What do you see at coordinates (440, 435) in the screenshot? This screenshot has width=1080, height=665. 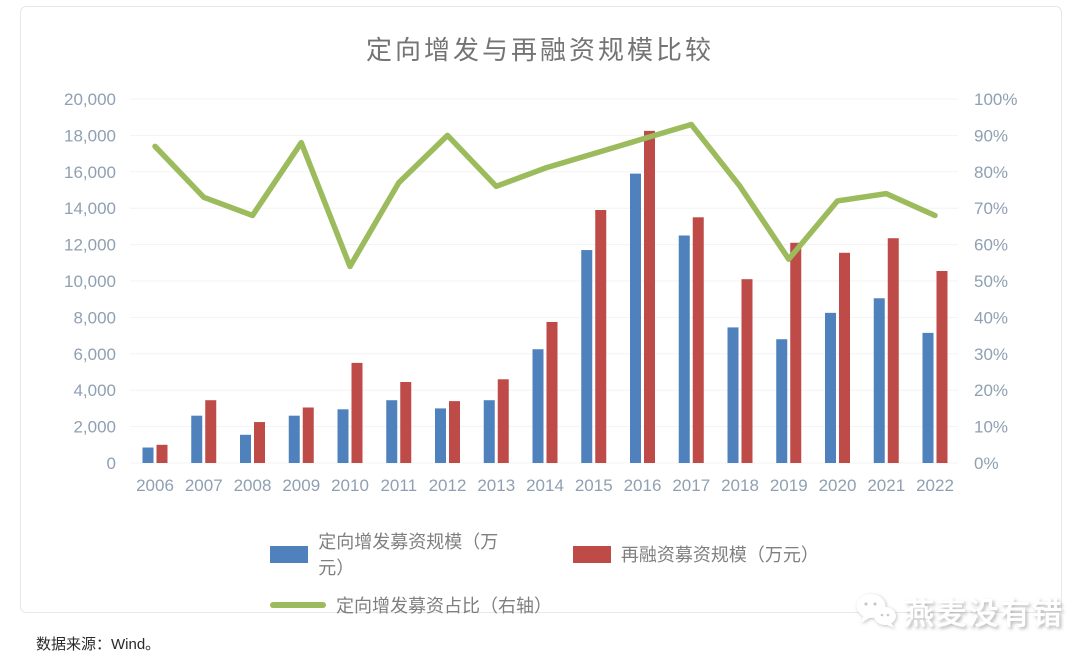 I see `bar-blue-2012` at bounding box center [440, 435].